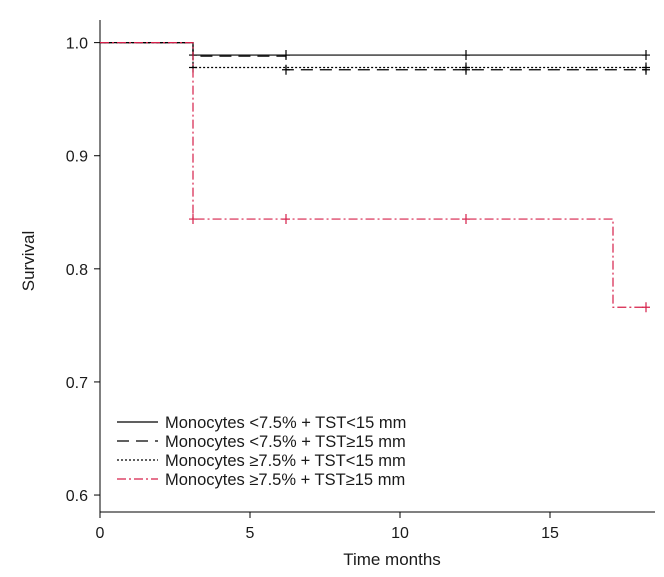  Describe the element at coordinates (77, 383) in the screenshot. I see `y-tick-label: 0.7` at that location.